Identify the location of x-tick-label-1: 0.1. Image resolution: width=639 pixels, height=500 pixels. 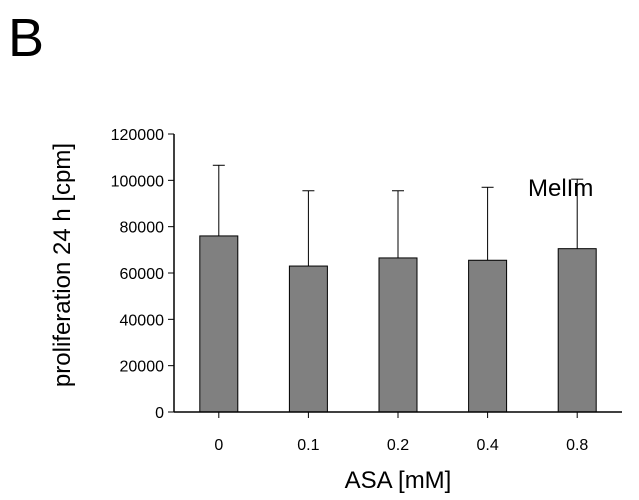
(308, 445).